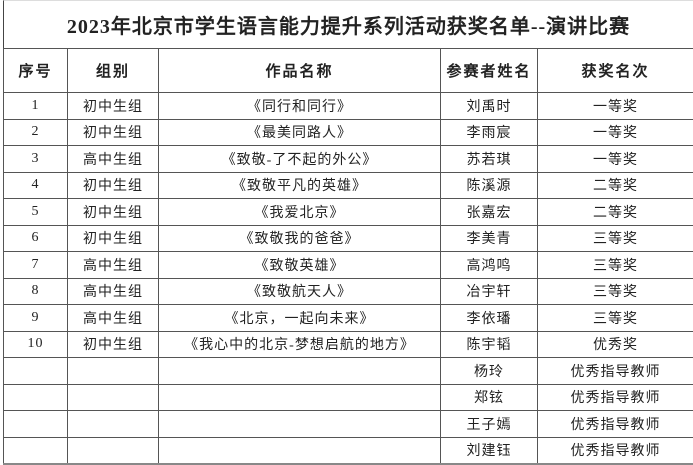 This screenshot has width=693, height=465. Describe the element at coordinates (299, 132) in the screenshot. I see `cell-col-work-title: 《最美同路人》` at that location.